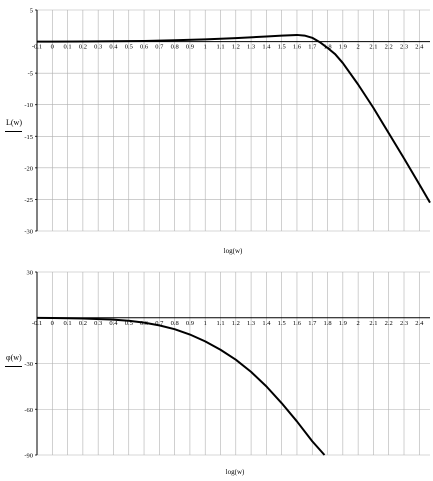 The height and width of the screenshot is (481, 433). I want to click on magnitude-y-tick-label: 5, so click(31, 11).